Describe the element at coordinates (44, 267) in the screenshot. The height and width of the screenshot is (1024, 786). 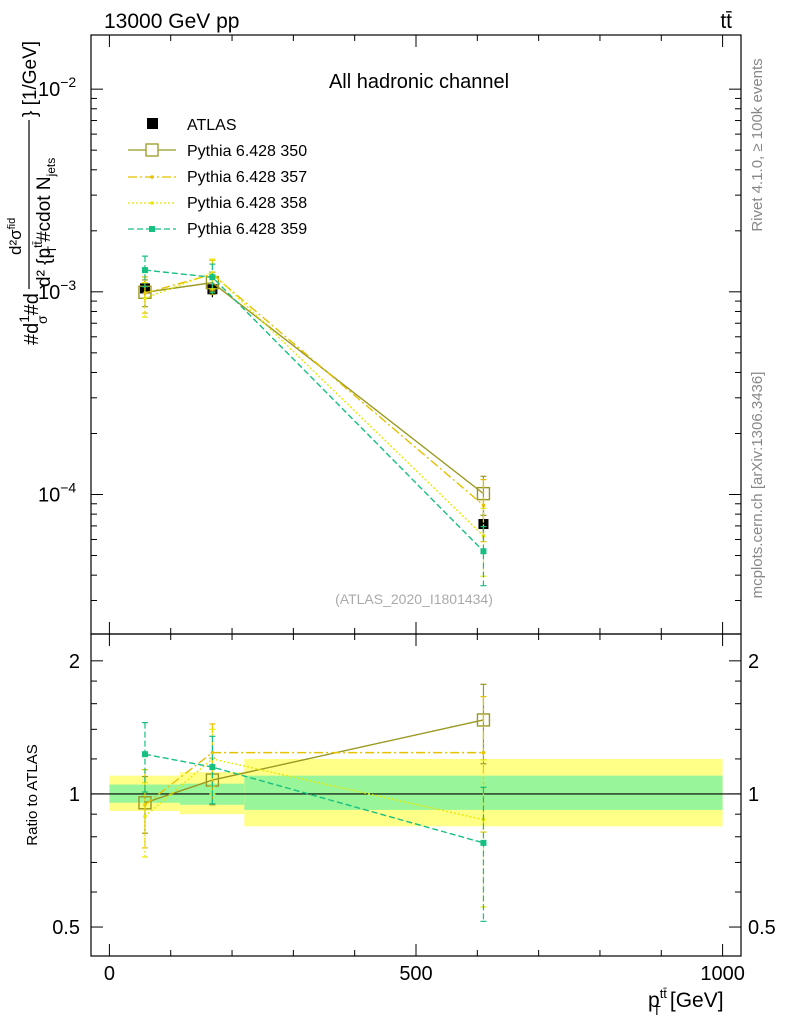
I see `ylabel-part-g: d² {p` at that location.